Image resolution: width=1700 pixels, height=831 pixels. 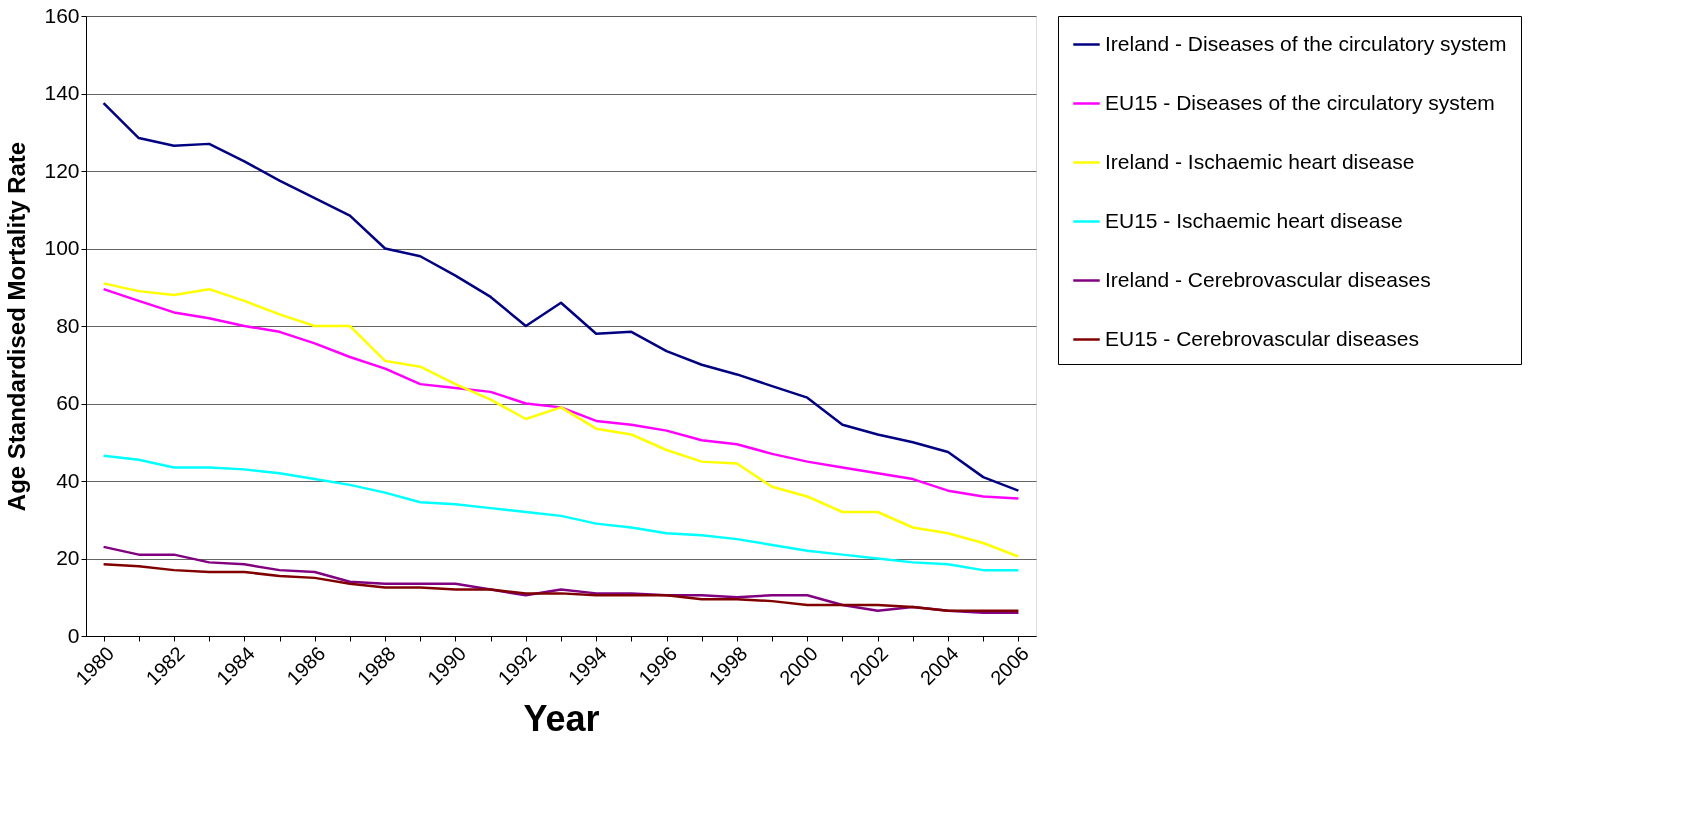 What do you see at coordinates (1306, 43) in the screenshot?
I see `legend-label: Ireland - Diseases of the circulatory system` at bounding box center [1306, 43].